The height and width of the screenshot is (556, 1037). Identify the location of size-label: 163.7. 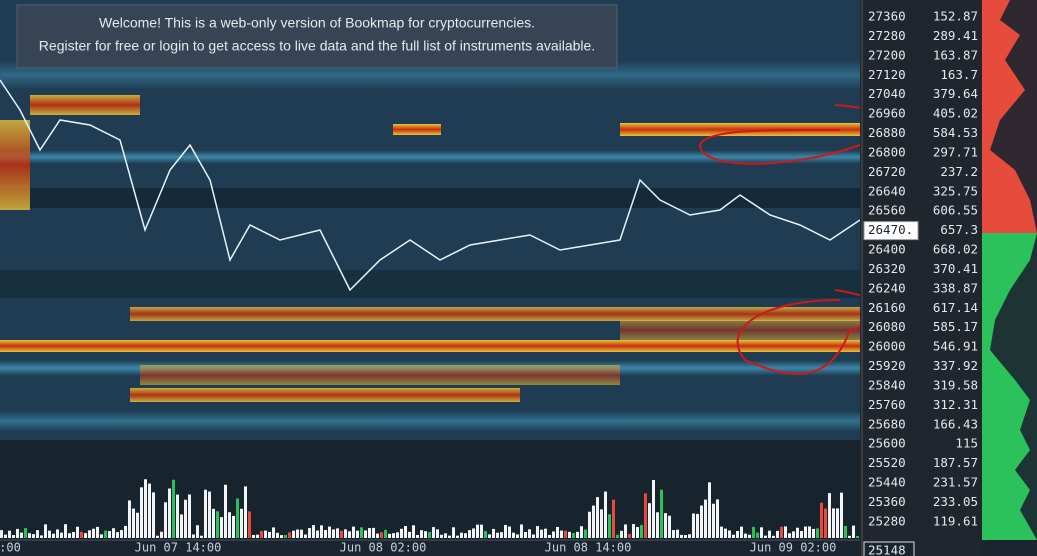
(959, 74).